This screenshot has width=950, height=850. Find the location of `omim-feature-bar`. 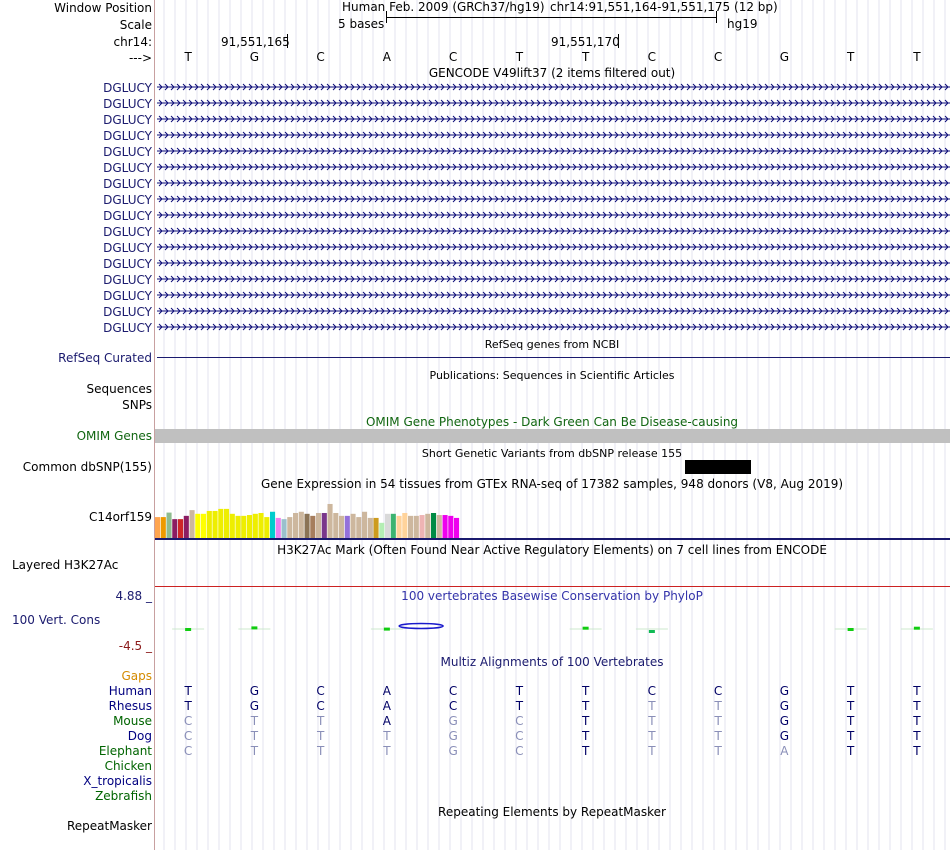

omim-feature-bar is located at coordinates (552, 436).